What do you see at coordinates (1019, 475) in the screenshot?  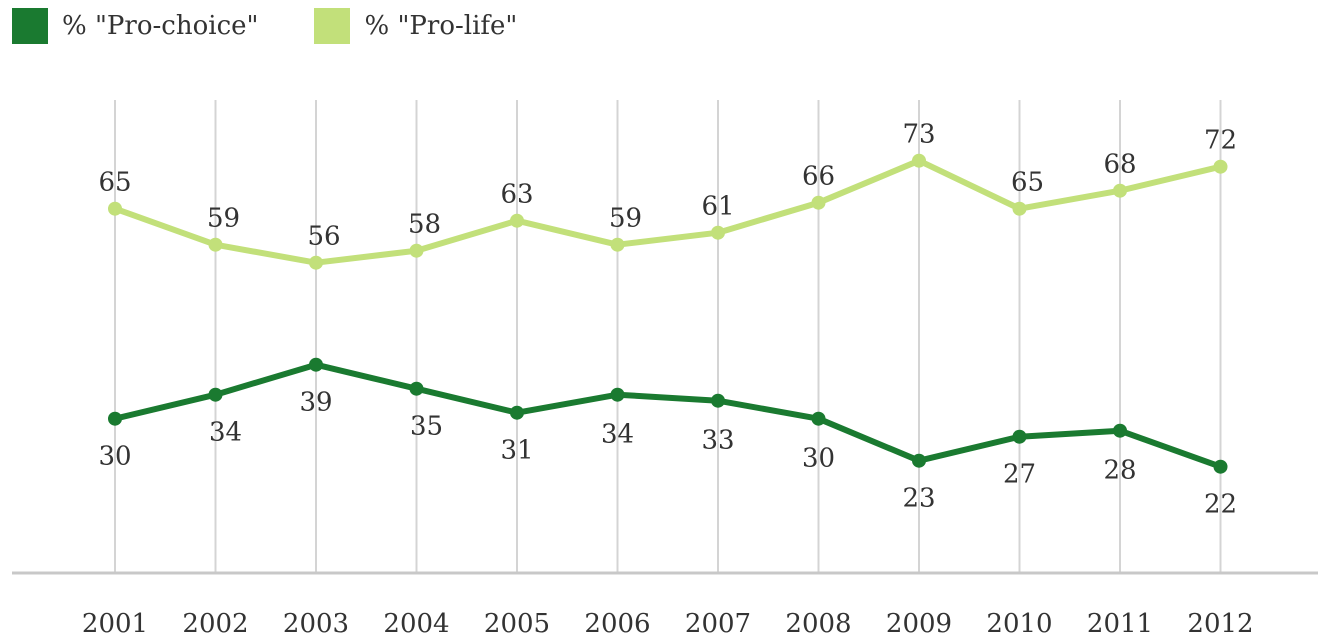 I see `data-label-0-2010: 27` at bounding box center [1019, 475].